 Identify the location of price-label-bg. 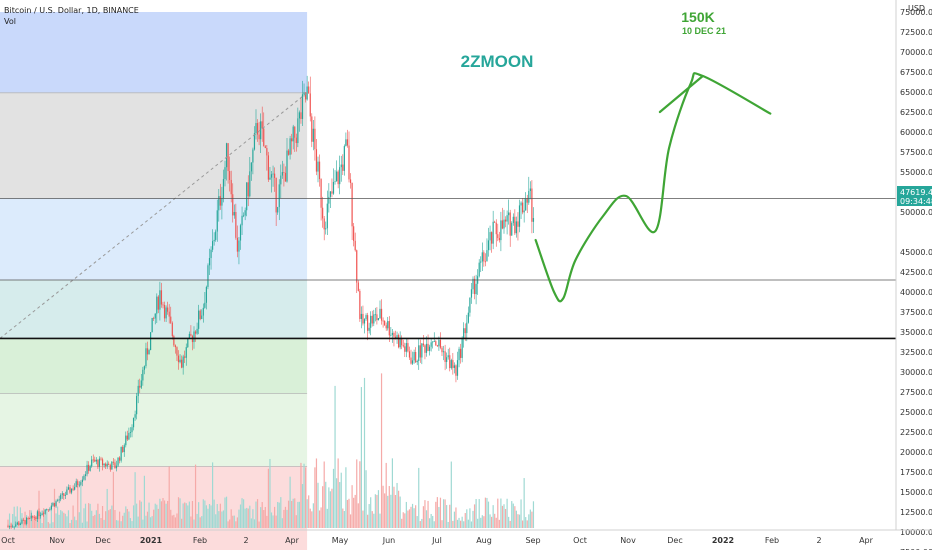
(914, 196).